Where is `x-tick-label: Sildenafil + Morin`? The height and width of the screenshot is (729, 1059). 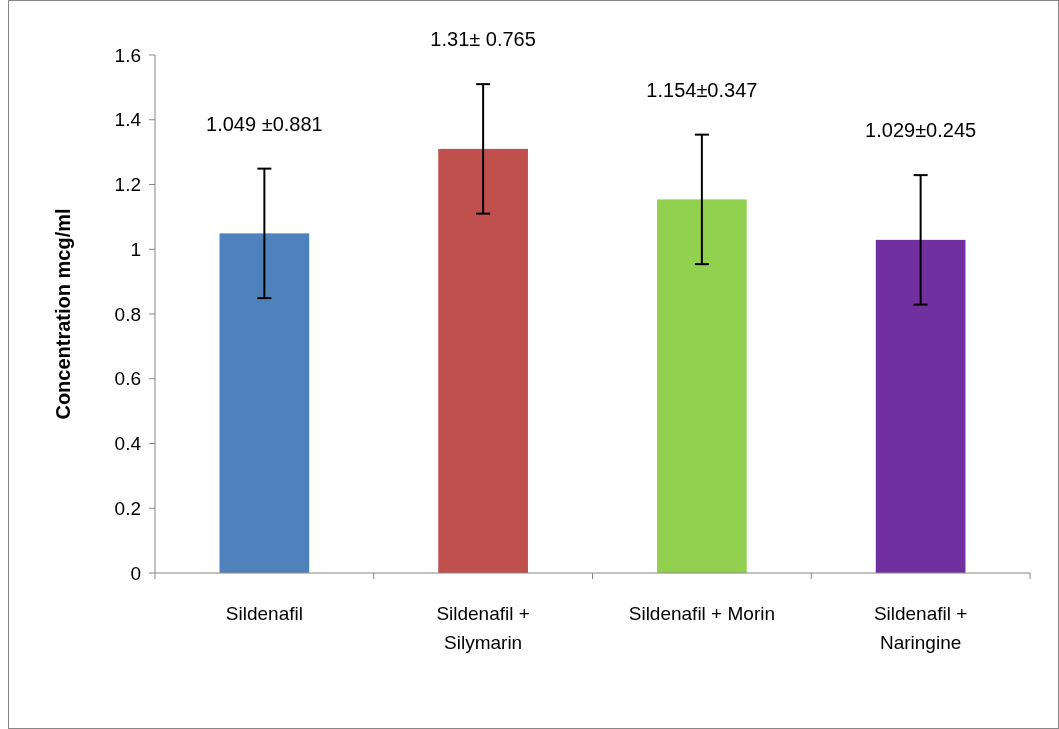 x-tick-label: Sildenafil + Morin is located at coordinates (702, 613).